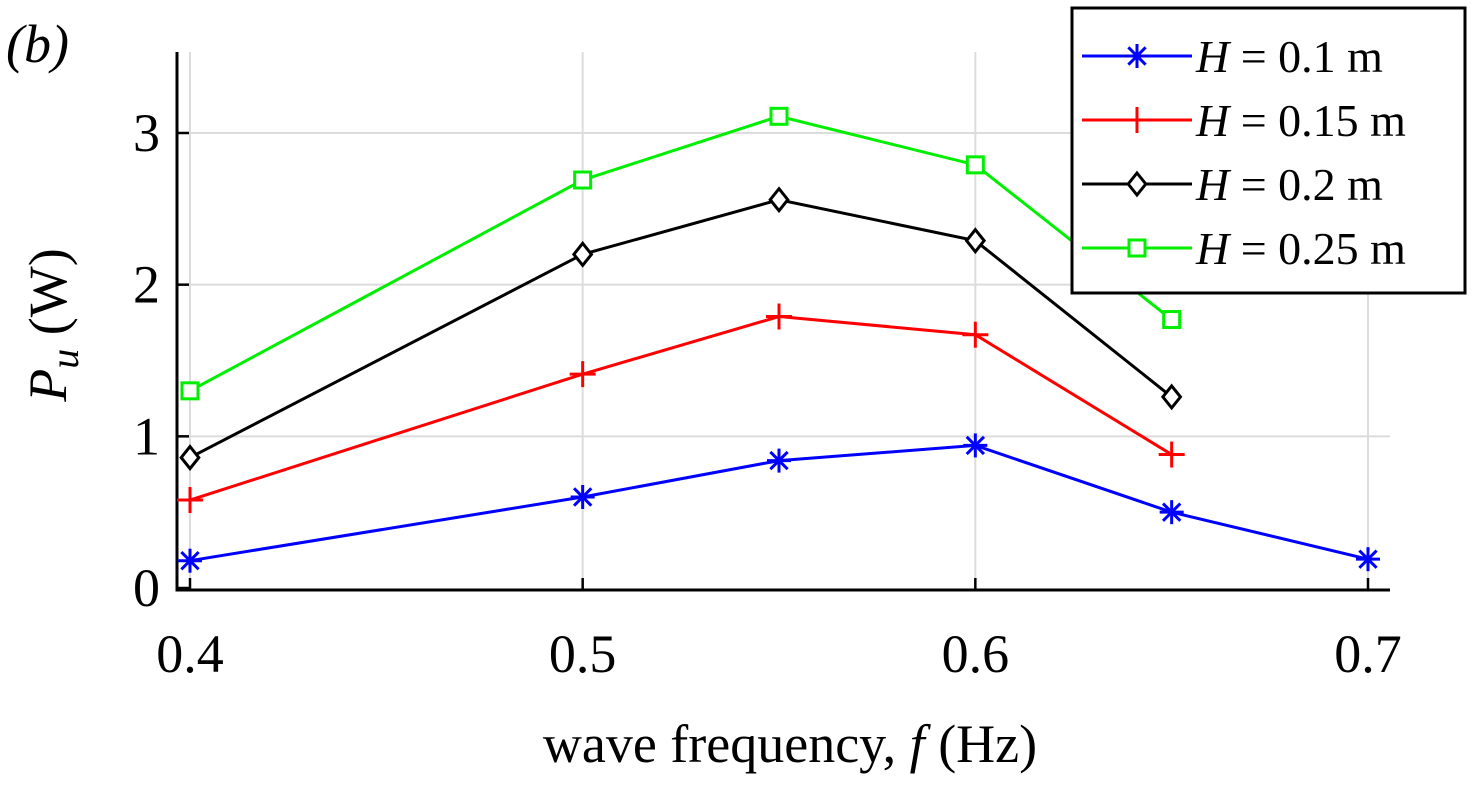 The height and width of the screenshot is (790, 1477). Describe the element at coordinates (146, 133) in the screenshot. I see `y-tick-label-3: 3` at that location.